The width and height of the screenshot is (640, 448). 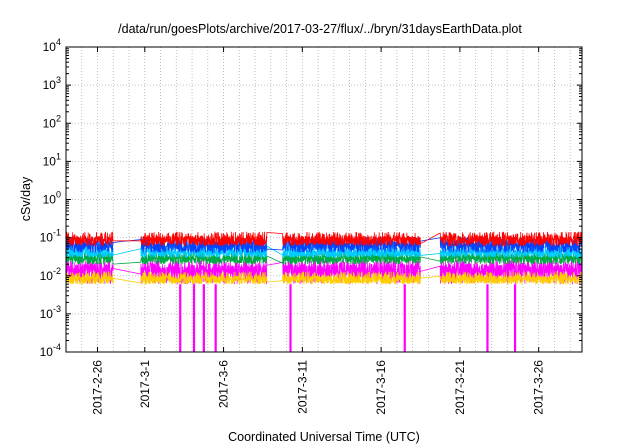 I want to click on y-tick-label: 10⁻³, so click(x=50, y=312).